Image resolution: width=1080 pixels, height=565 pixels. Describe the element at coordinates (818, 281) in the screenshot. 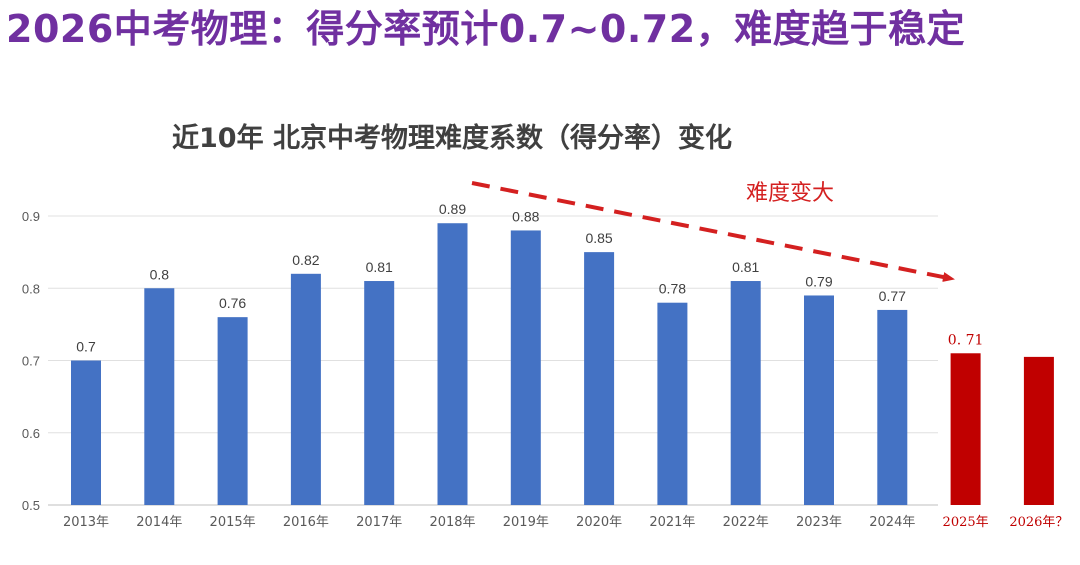

I see `data-label: 0.79` at that location.